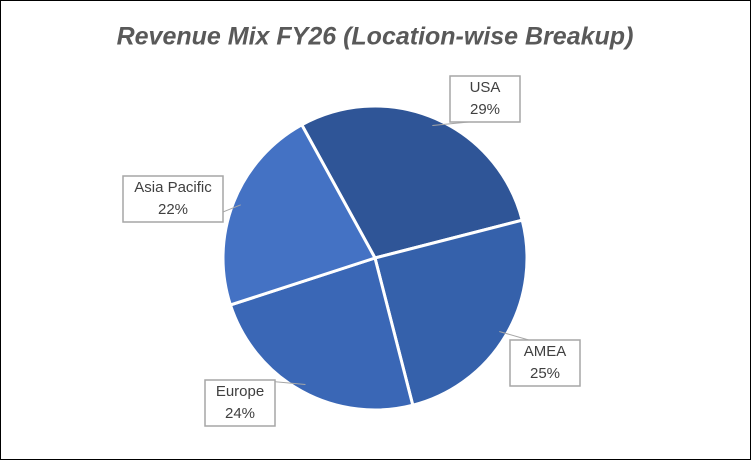 This screenshot has width=751, height=460. What do you see at coordinates (240, 413) in the screenshot?
I see `value-label: 24%` at bounding box center [240, 413].